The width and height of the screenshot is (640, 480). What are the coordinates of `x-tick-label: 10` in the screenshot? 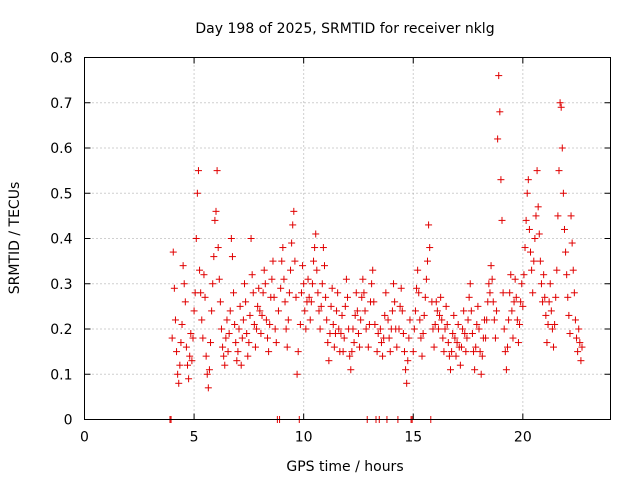 It's located at (304, 438).